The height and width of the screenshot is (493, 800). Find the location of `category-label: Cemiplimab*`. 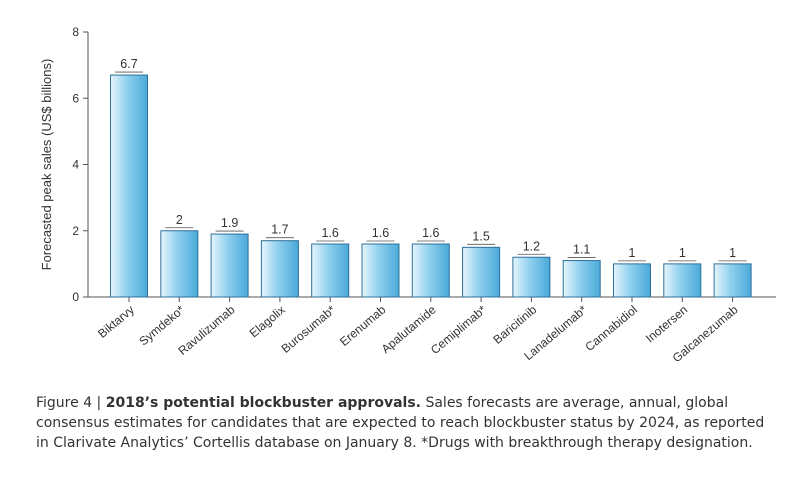

category-label: Cemiplimab* is located at coordinates (458, 329).